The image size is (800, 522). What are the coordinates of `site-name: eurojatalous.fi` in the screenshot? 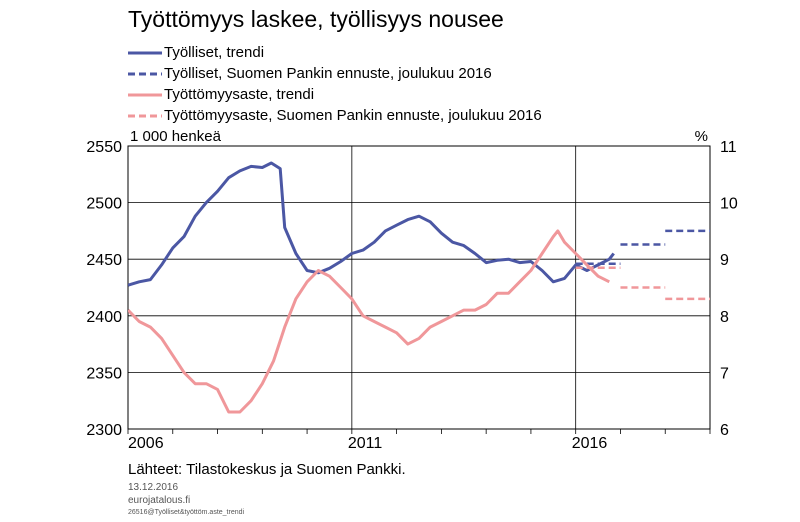 It's located at (159, 500).